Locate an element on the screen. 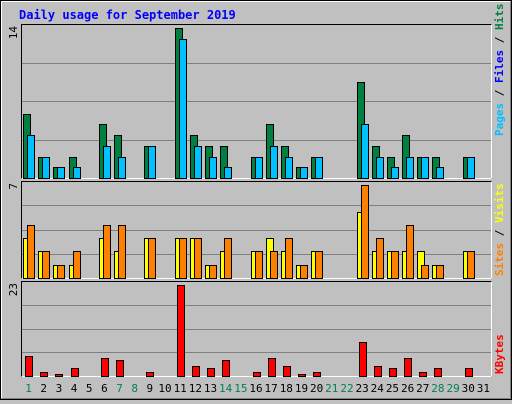  x-label-day-31: 31 is located at coordinates (483, 388).